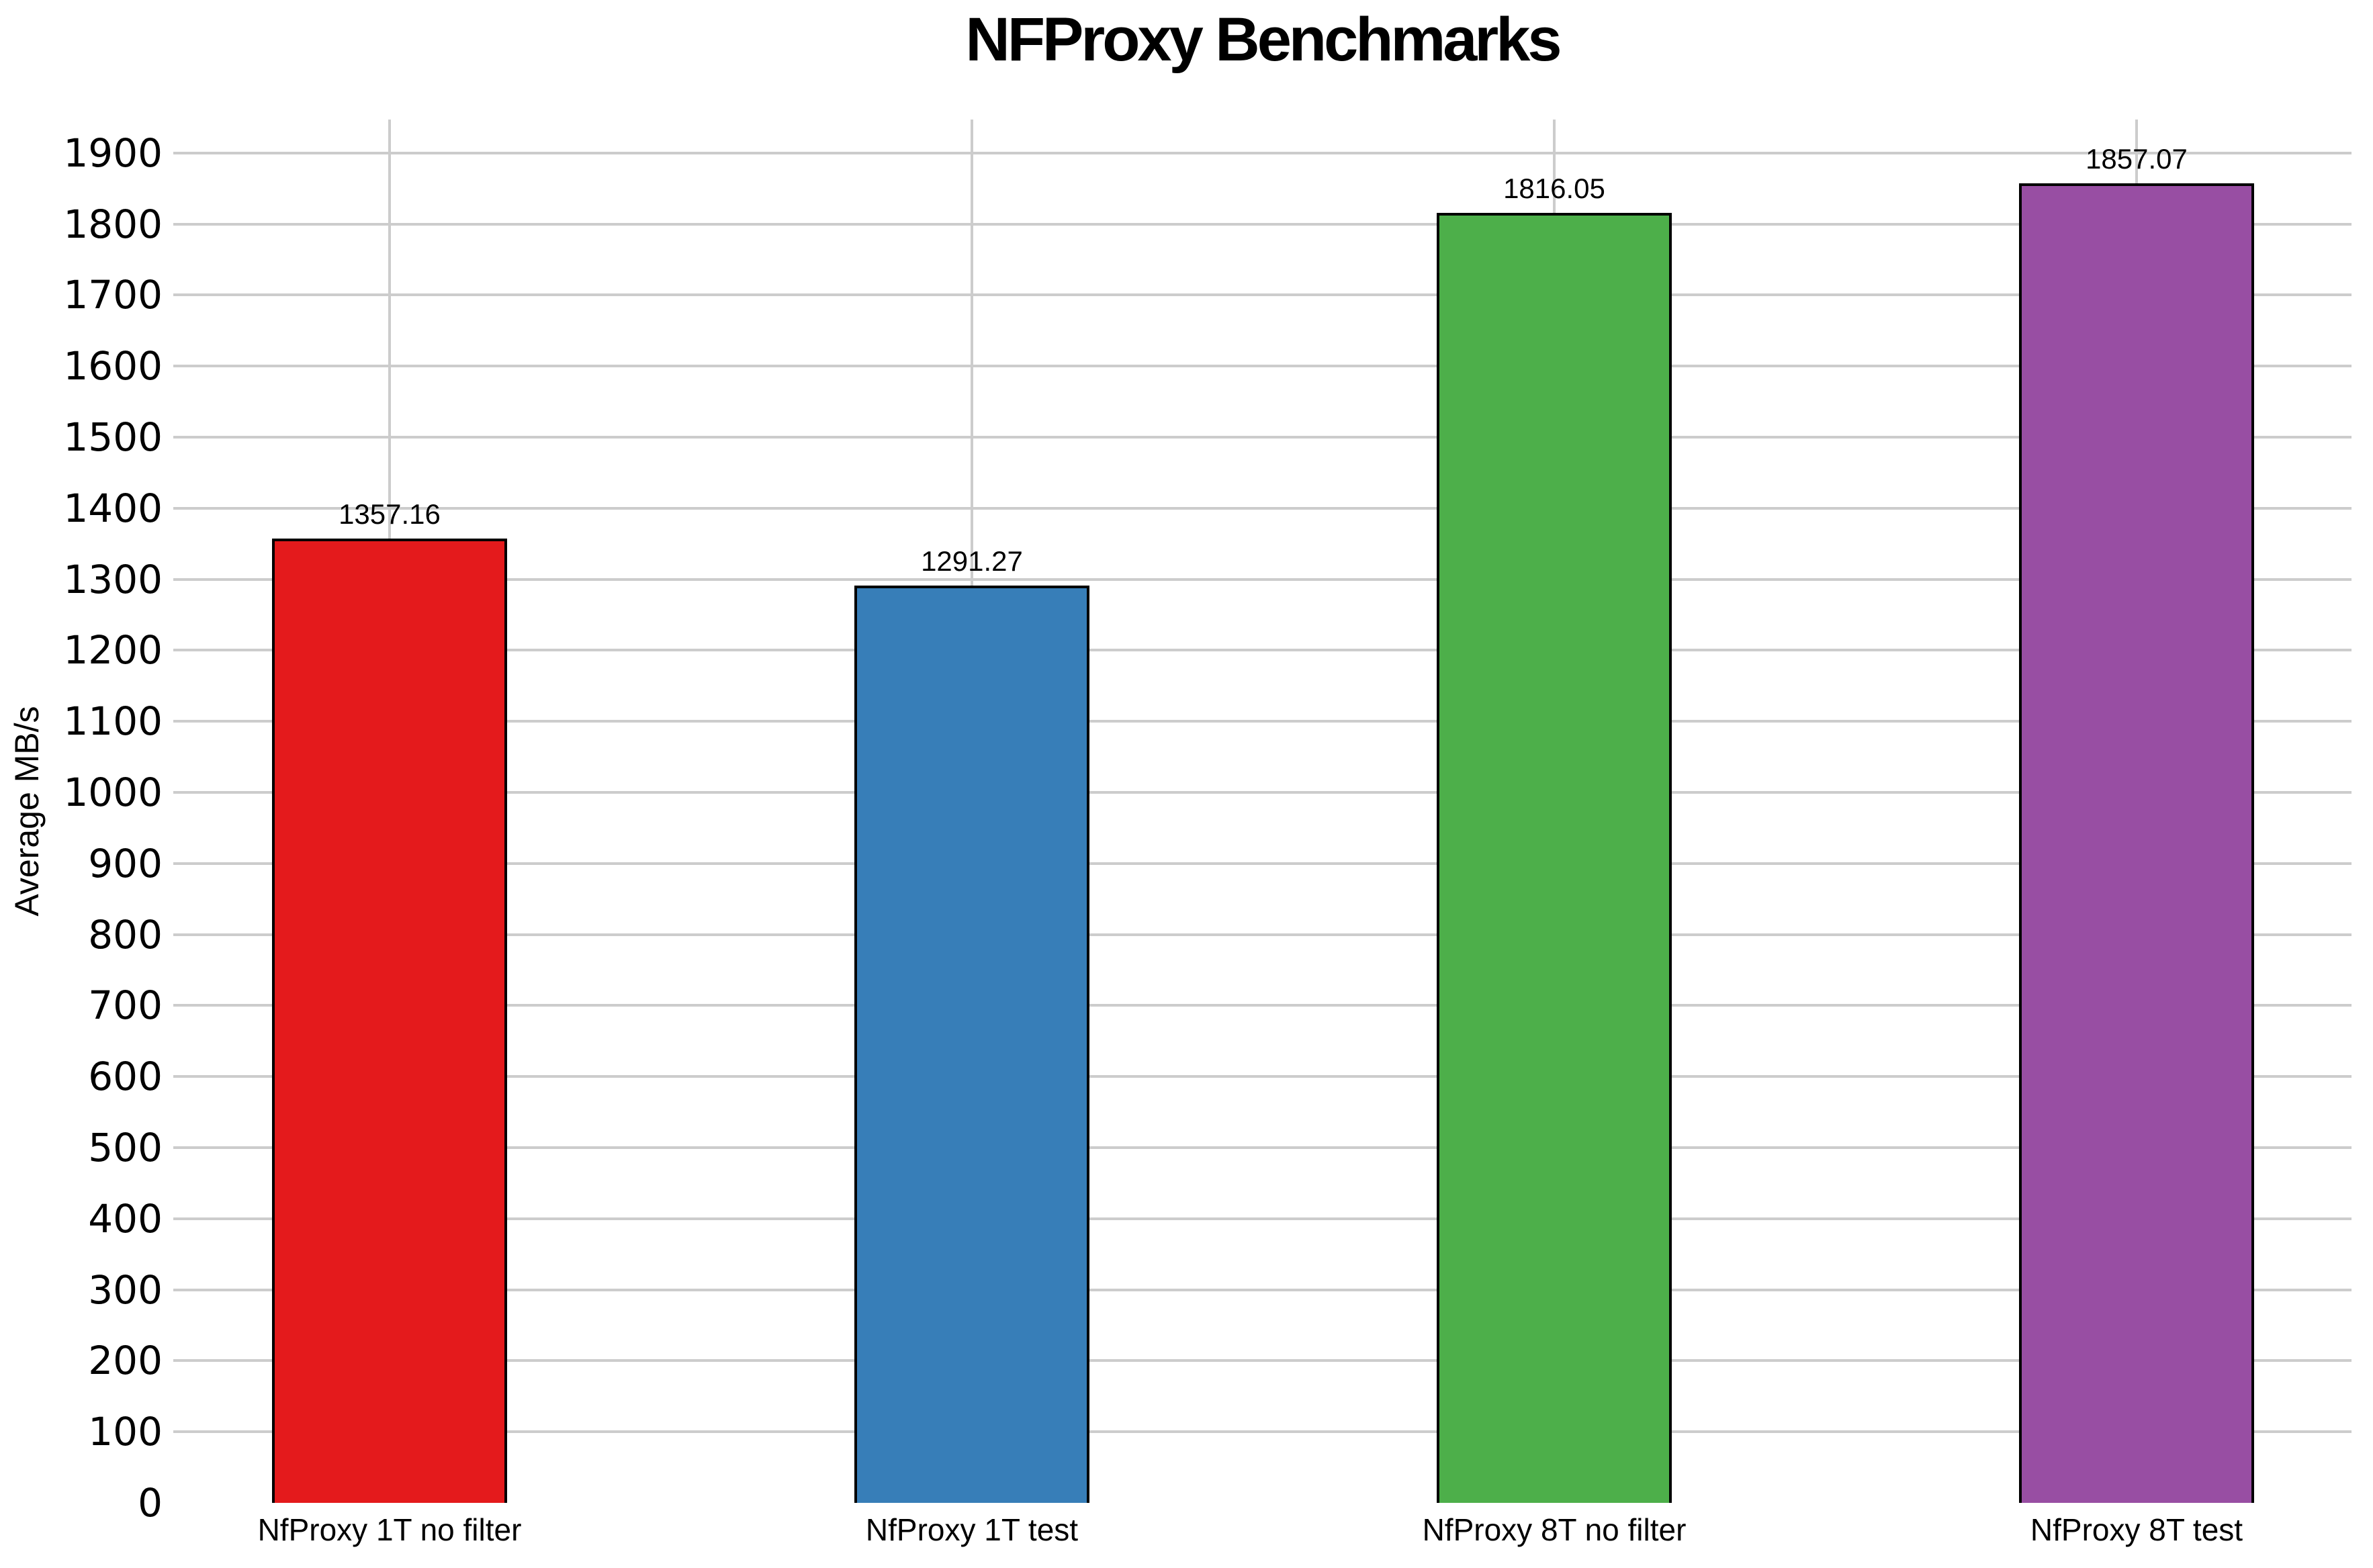 The height and width of the screenshot is (1568, 2373). What do you see at coordinates (113, 437) in the screenshot?
I see `y-tick-label: 1500` at bounding box center [113, 437].